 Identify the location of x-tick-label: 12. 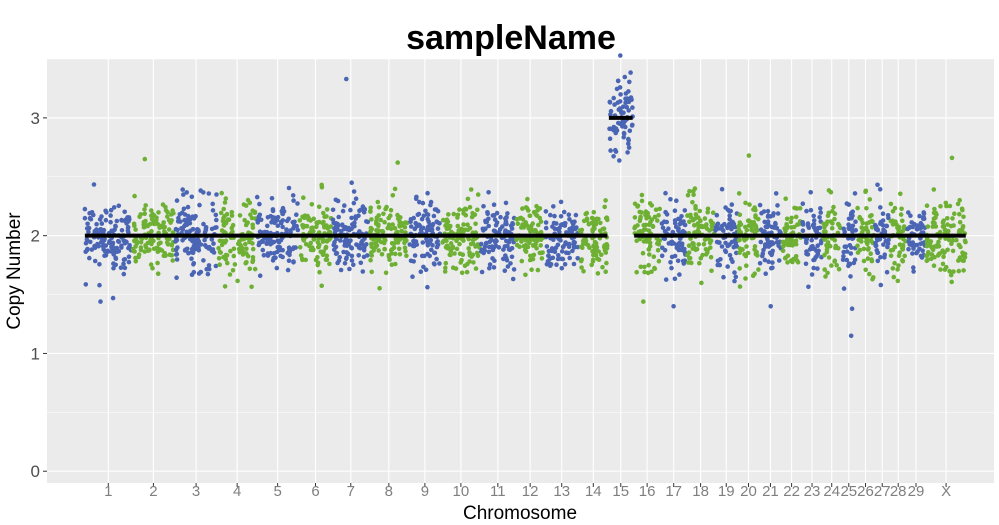
(530, 491).